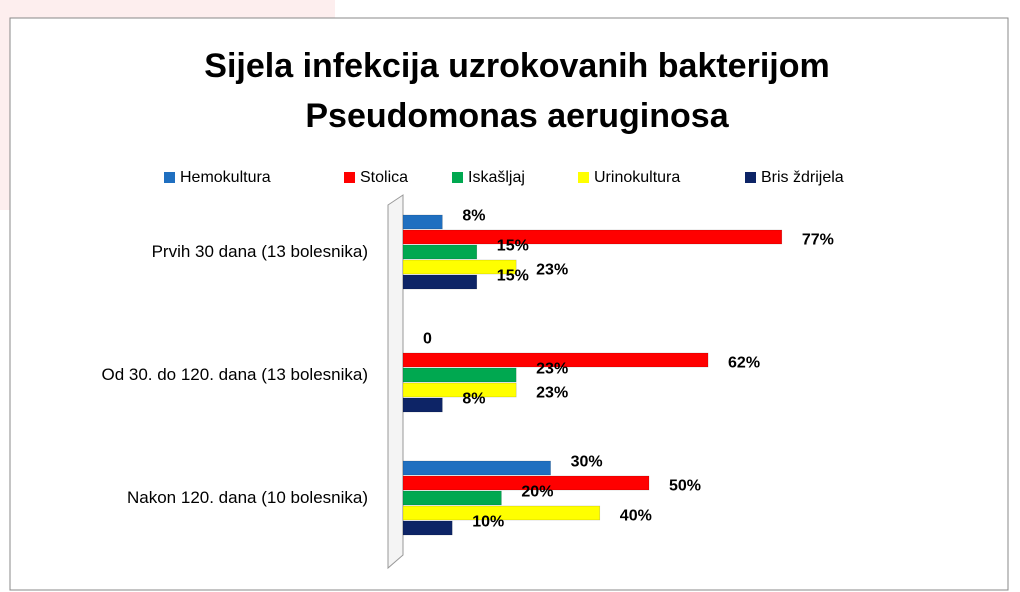 The height and width of the screenshot is (592, 1020). I want to click on category-label: Od 30. do 120. dana (13 bolesnika), so click(234, 374).